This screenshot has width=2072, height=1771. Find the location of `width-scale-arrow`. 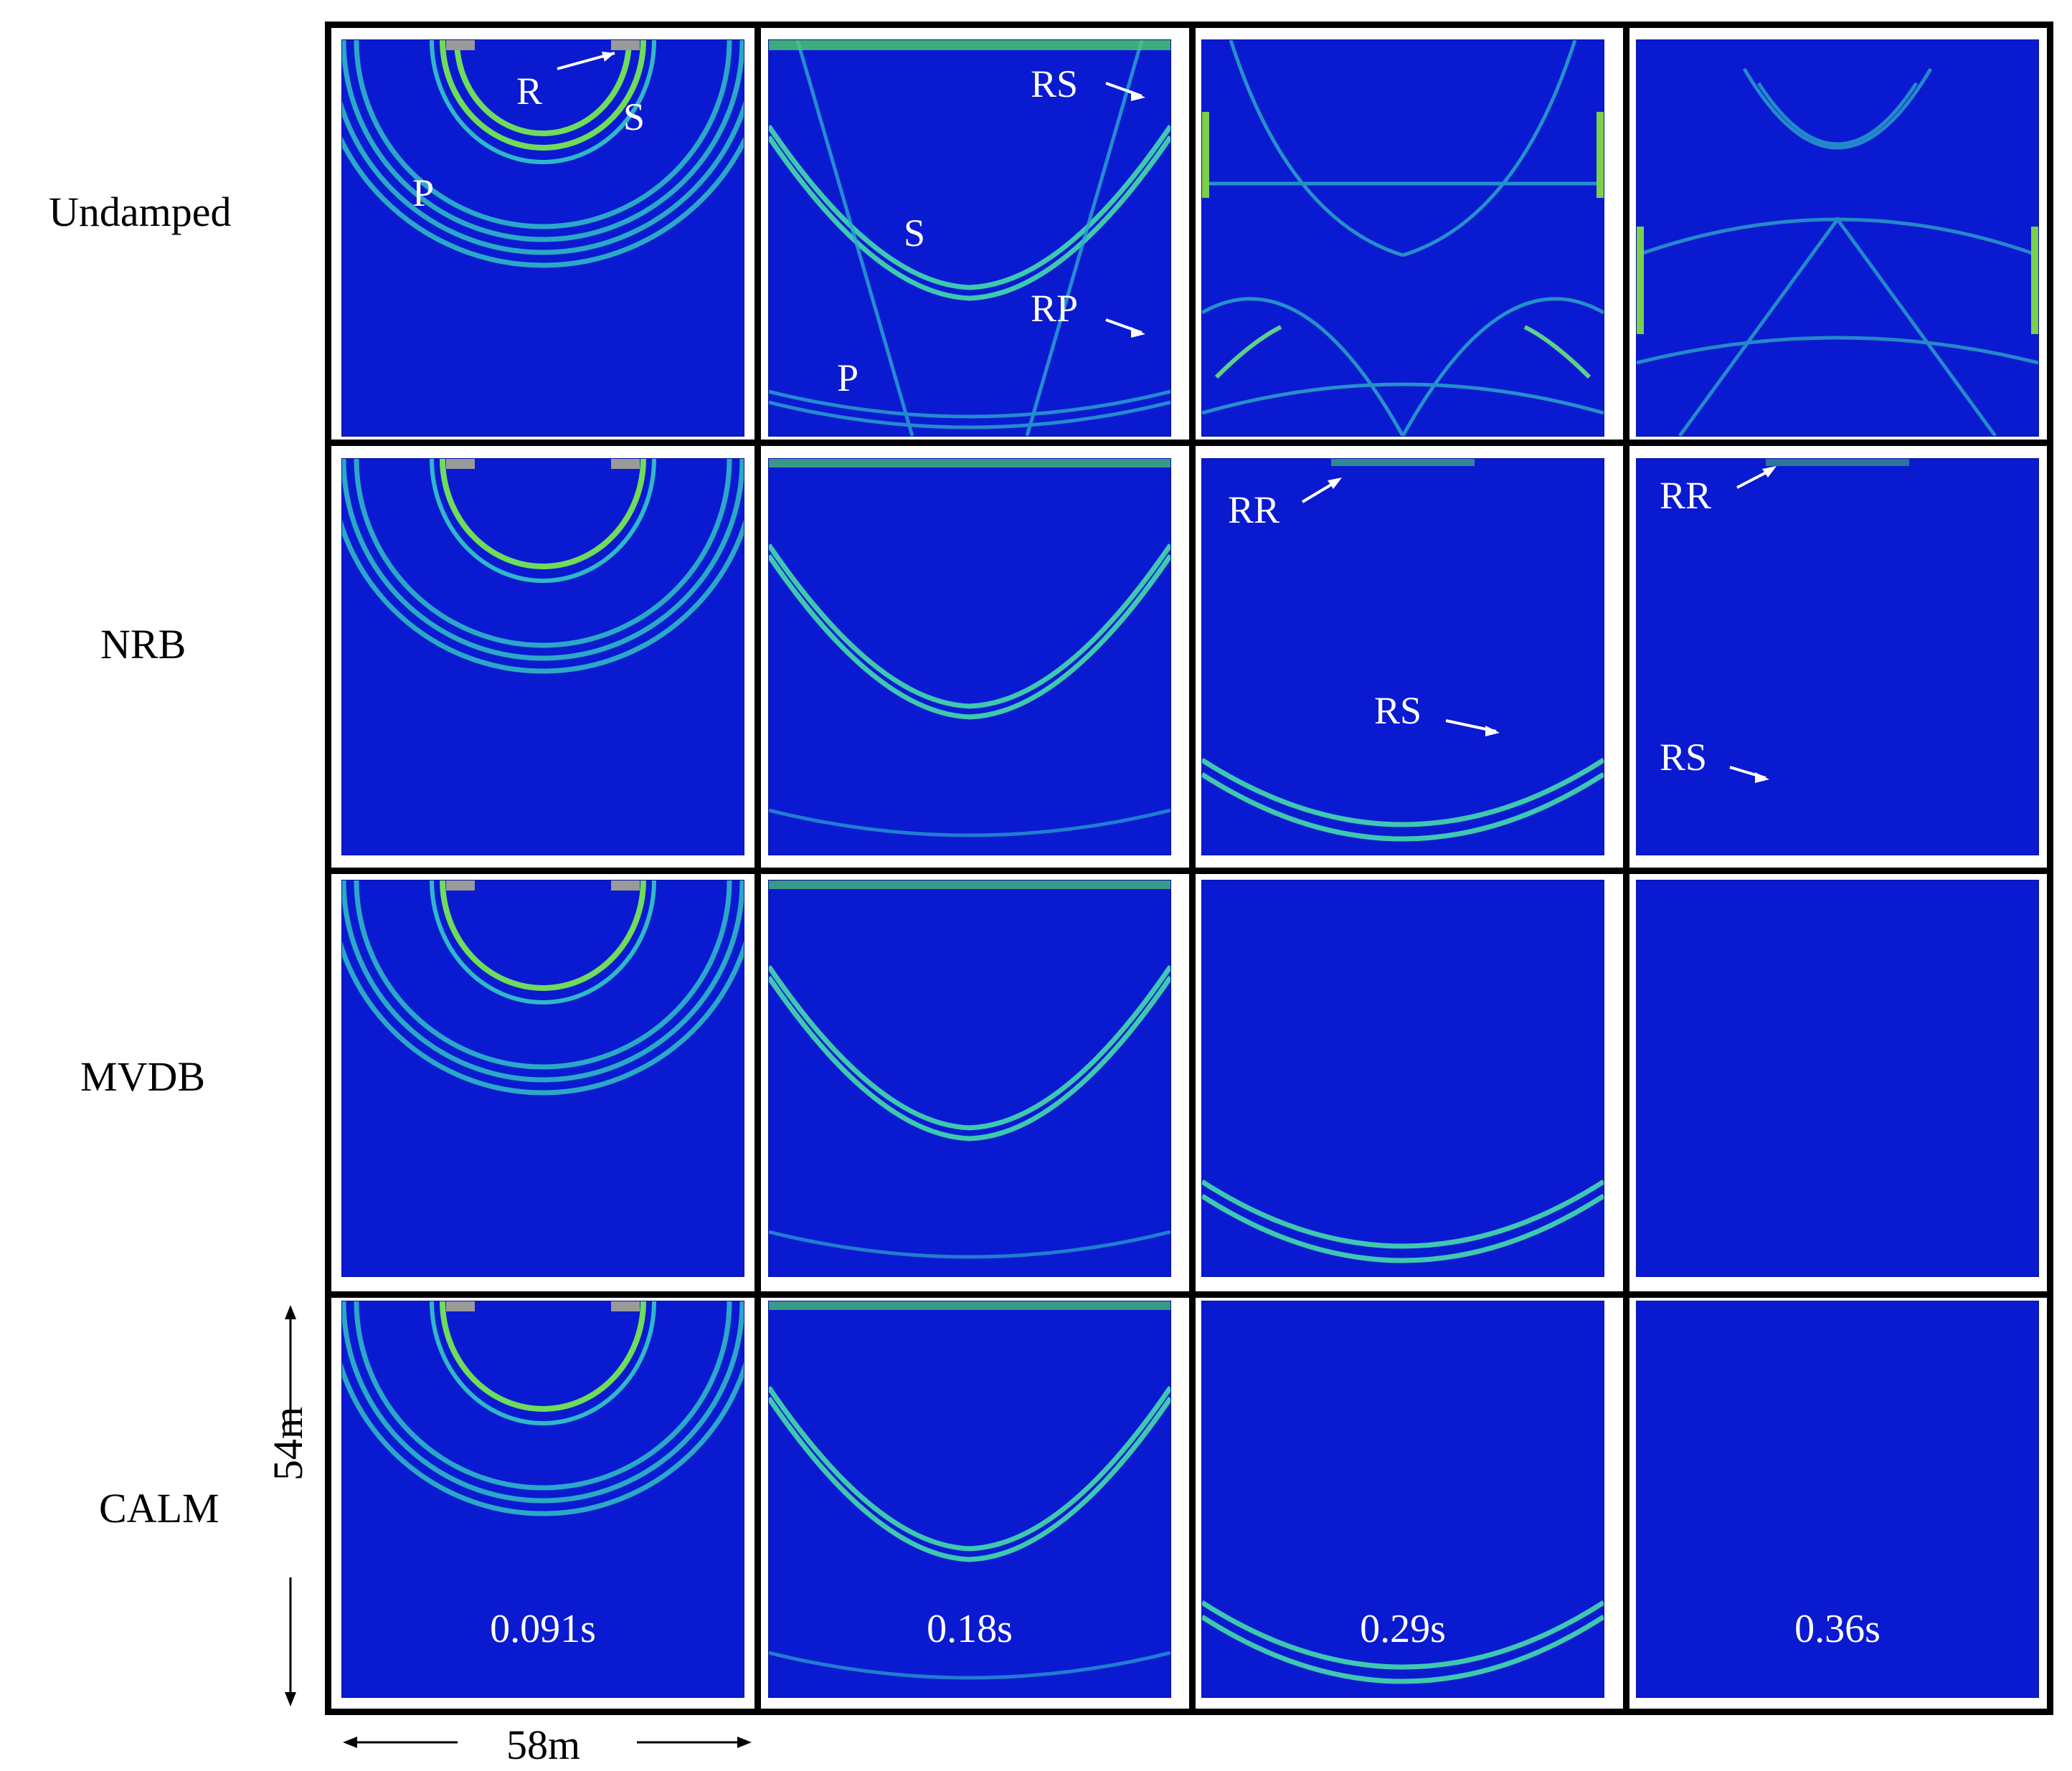

width-scale-arrow is located at coordinates (547, 1742).